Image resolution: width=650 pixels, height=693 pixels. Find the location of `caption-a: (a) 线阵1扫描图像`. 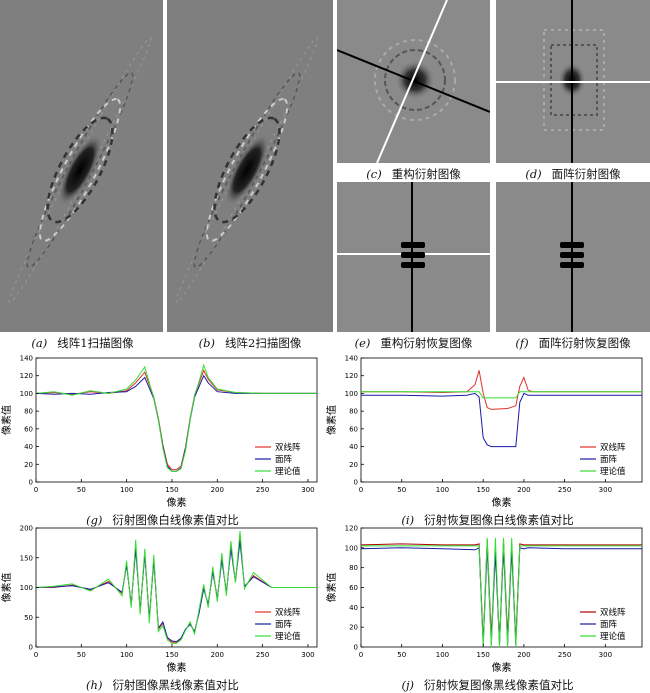

caption-a: (a) 线阵1扫描图像 is located at coordinates (82, 343).